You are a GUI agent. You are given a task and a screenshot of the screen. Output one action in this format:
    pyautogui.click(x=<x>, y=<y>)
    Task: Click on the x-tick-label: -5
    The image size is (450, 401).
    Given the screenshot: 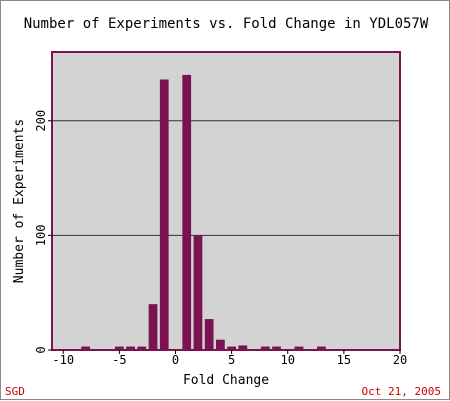 What is the action you would take?
    pyautogui.click(x=119, y=360)
    